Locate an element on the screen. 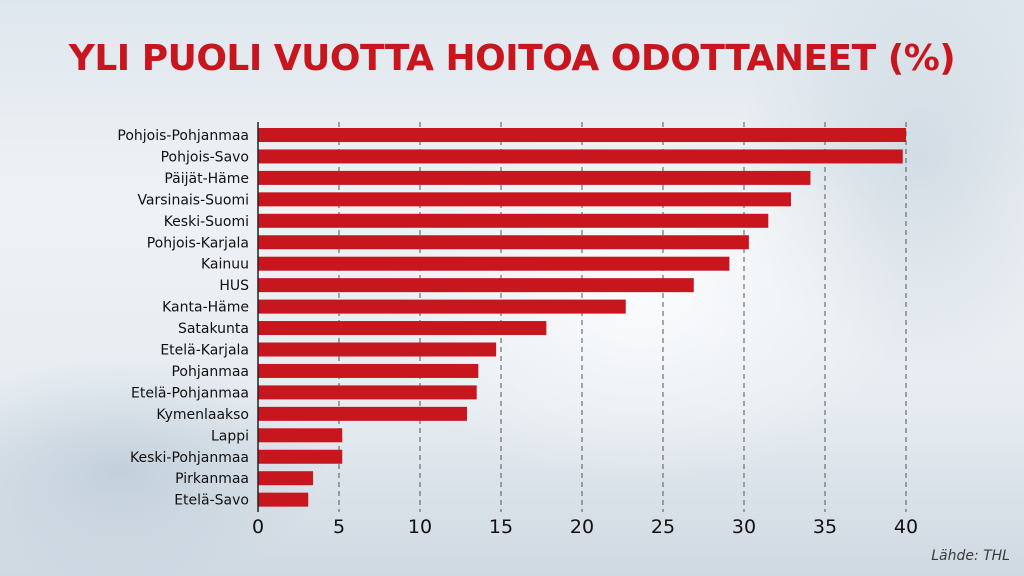 This screenshot has width=1024, height=576. category-label: Etelä-Pohjanmaa is located at coordinates (190, 393).